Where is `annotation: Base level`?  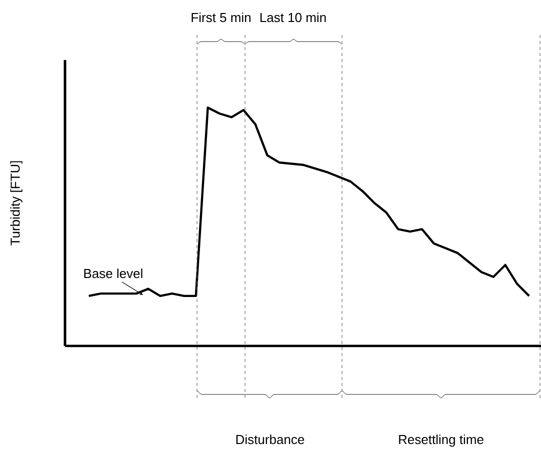 annotation: Base level is located at coordinates (113, 273).